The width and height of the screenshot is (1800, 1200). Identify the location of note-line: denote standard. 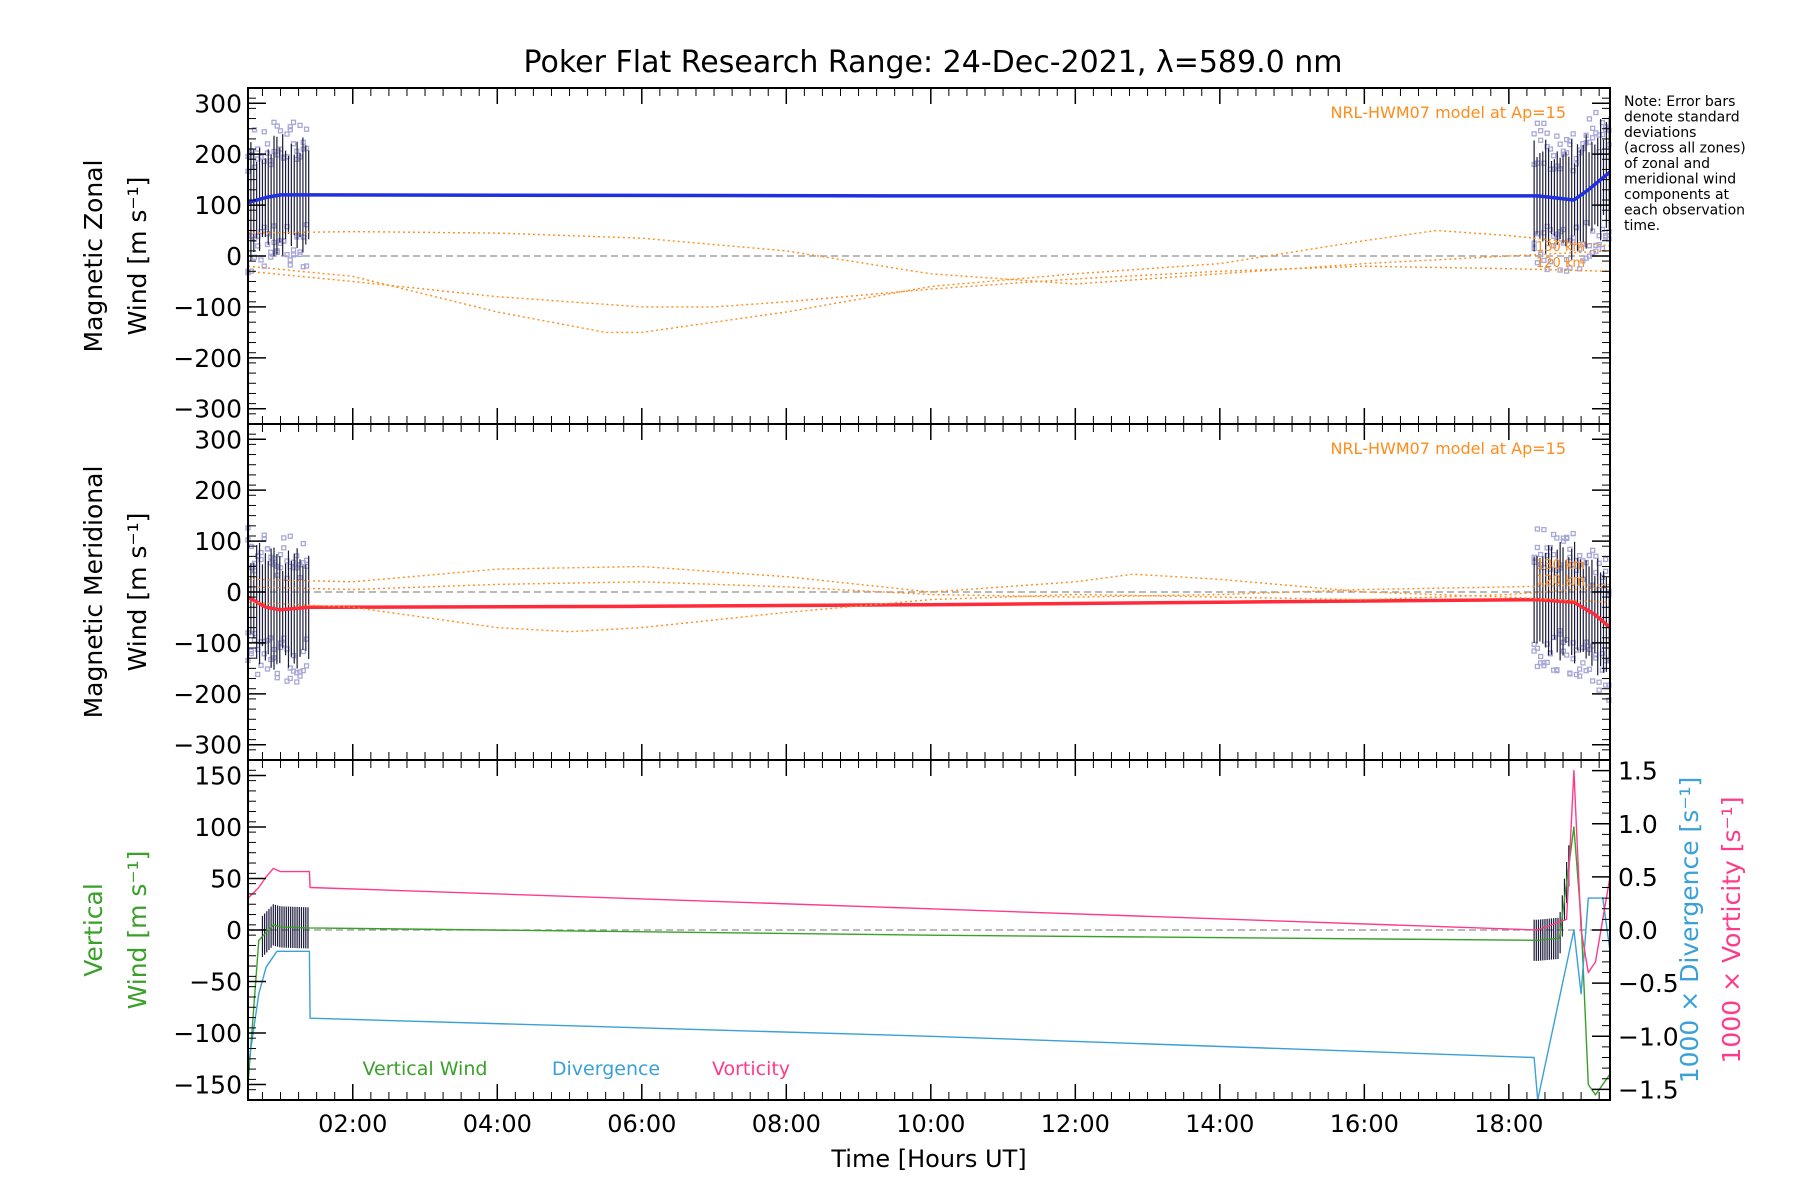
(1682, 118).